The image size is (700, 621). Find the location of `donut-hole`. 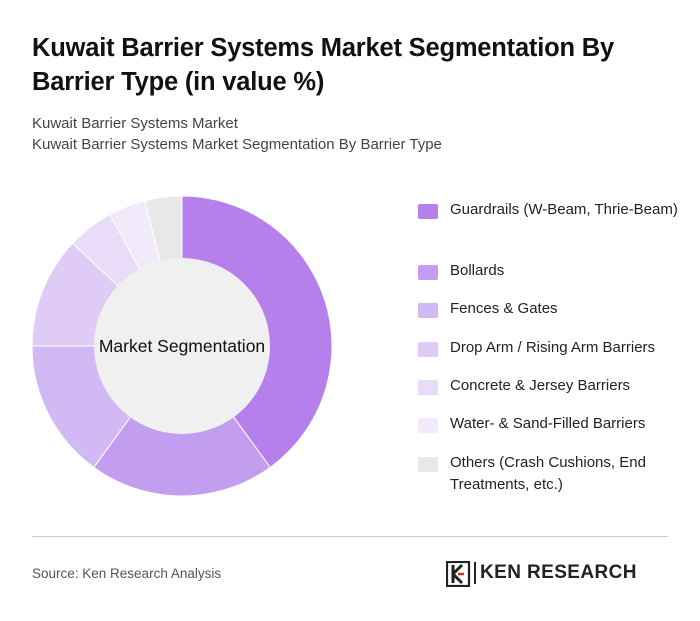

donut-hole is located at coordinates (182, 346).